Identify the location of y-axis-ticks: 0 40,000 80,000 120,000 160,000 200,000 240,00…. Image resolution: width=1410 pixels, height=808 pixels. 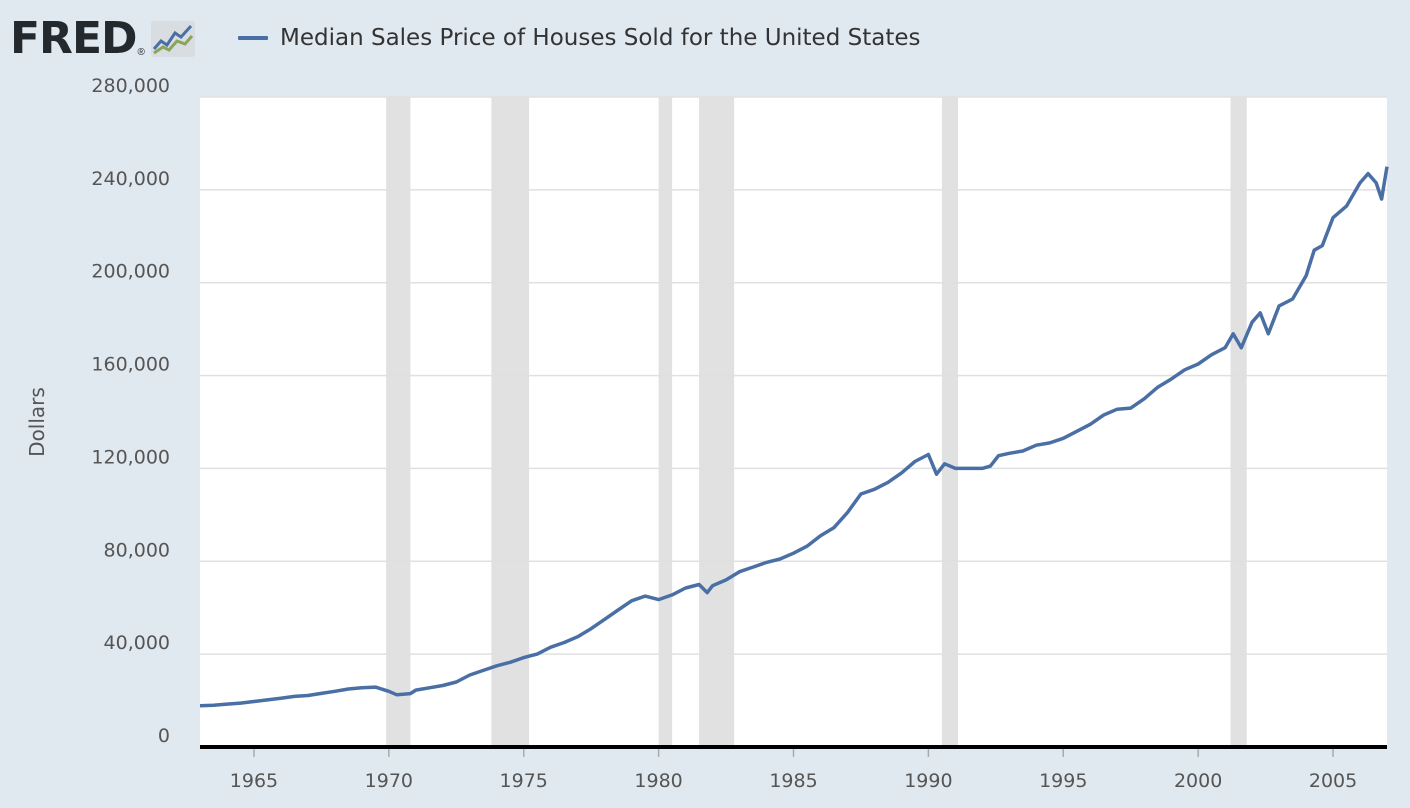
(130, 411).